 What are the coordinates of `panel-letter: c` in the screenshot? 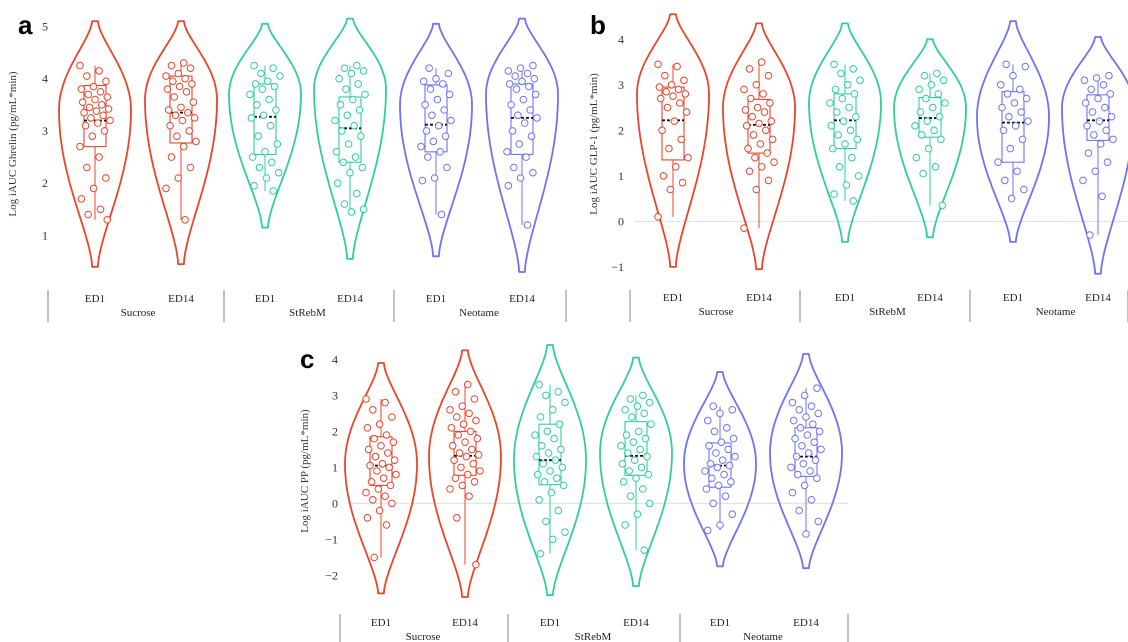 It's located at (307, 359).